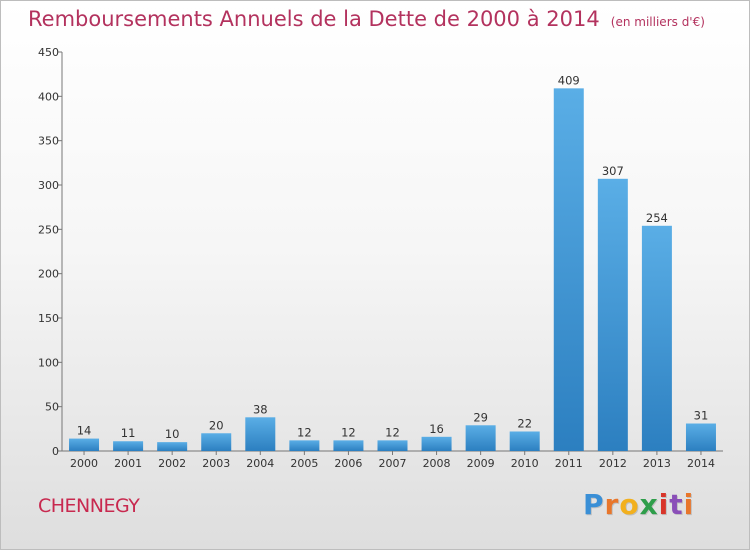 The width and height of the screenshot is (750, 551). I want to click on y-tick-label: 200, so click(48, 274).